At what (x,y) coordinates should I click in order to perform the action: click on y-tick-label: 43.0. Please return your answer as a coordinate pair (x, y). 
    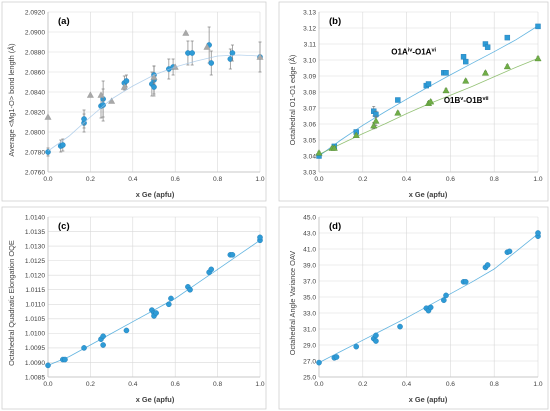
    Looking at the image, I should click on (309, 233).